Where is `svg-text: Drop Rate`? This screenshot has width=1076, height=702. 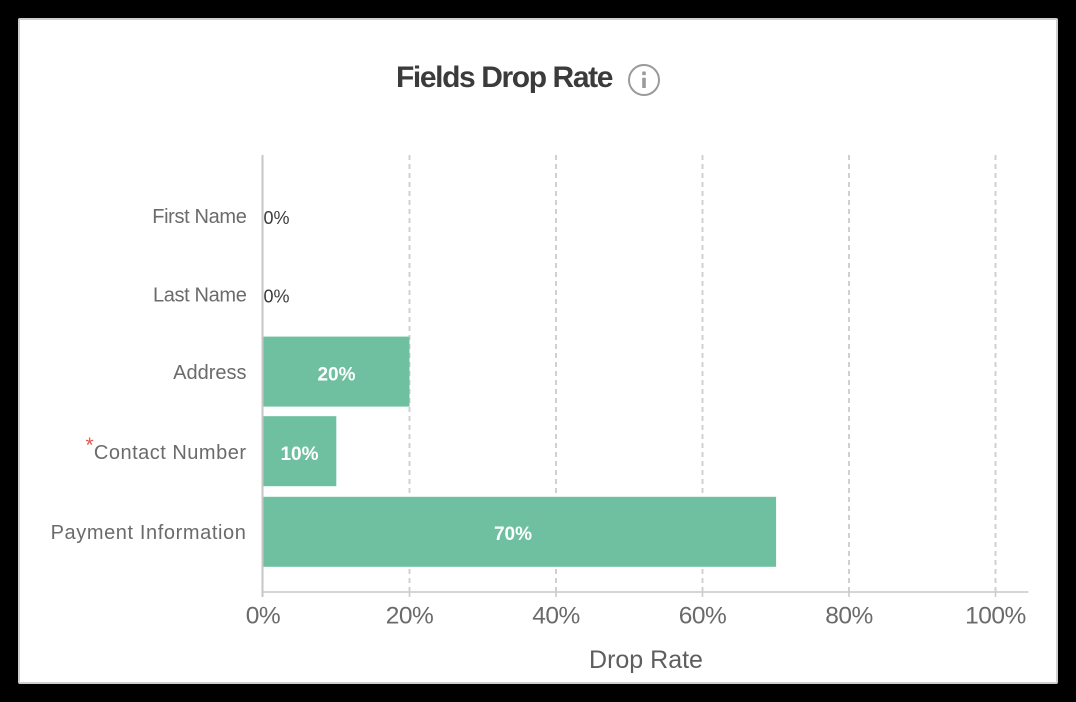
svg-text: Drop Rate is located at coordinates (646, 660).